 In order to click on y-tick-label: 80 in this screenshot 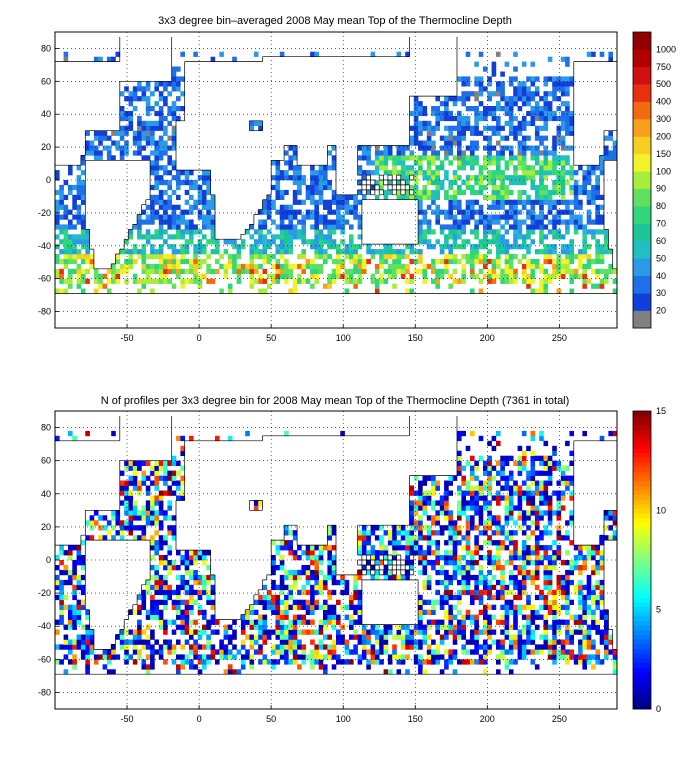, I will do `click(46, 48)`.